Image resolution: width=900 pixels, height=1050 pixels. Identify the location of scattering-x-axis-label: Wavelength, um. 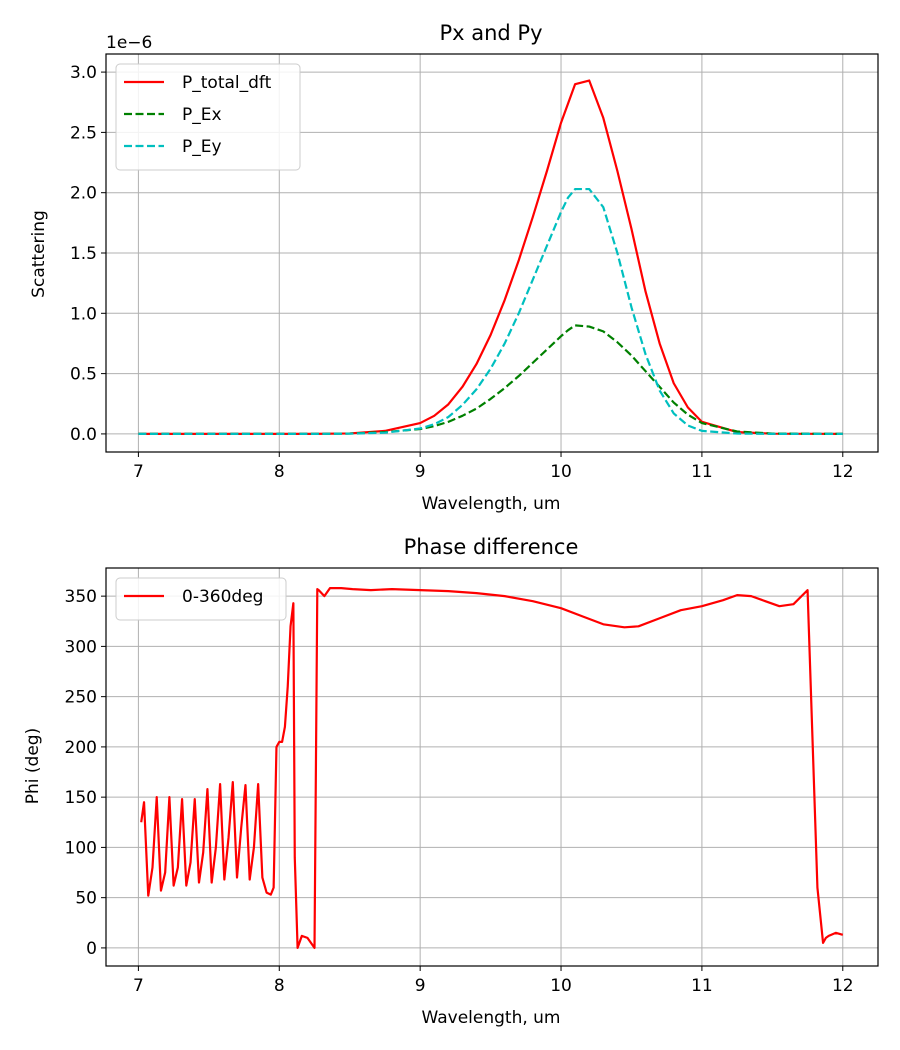
(491, 504).